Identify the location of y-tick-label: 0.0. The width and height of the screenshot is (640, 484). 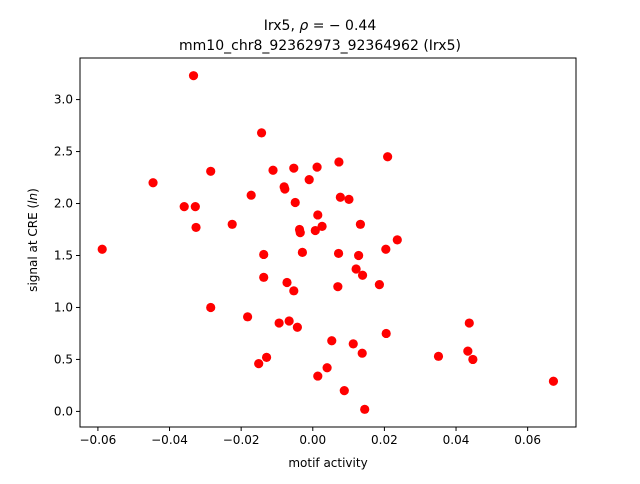
(63, 411).